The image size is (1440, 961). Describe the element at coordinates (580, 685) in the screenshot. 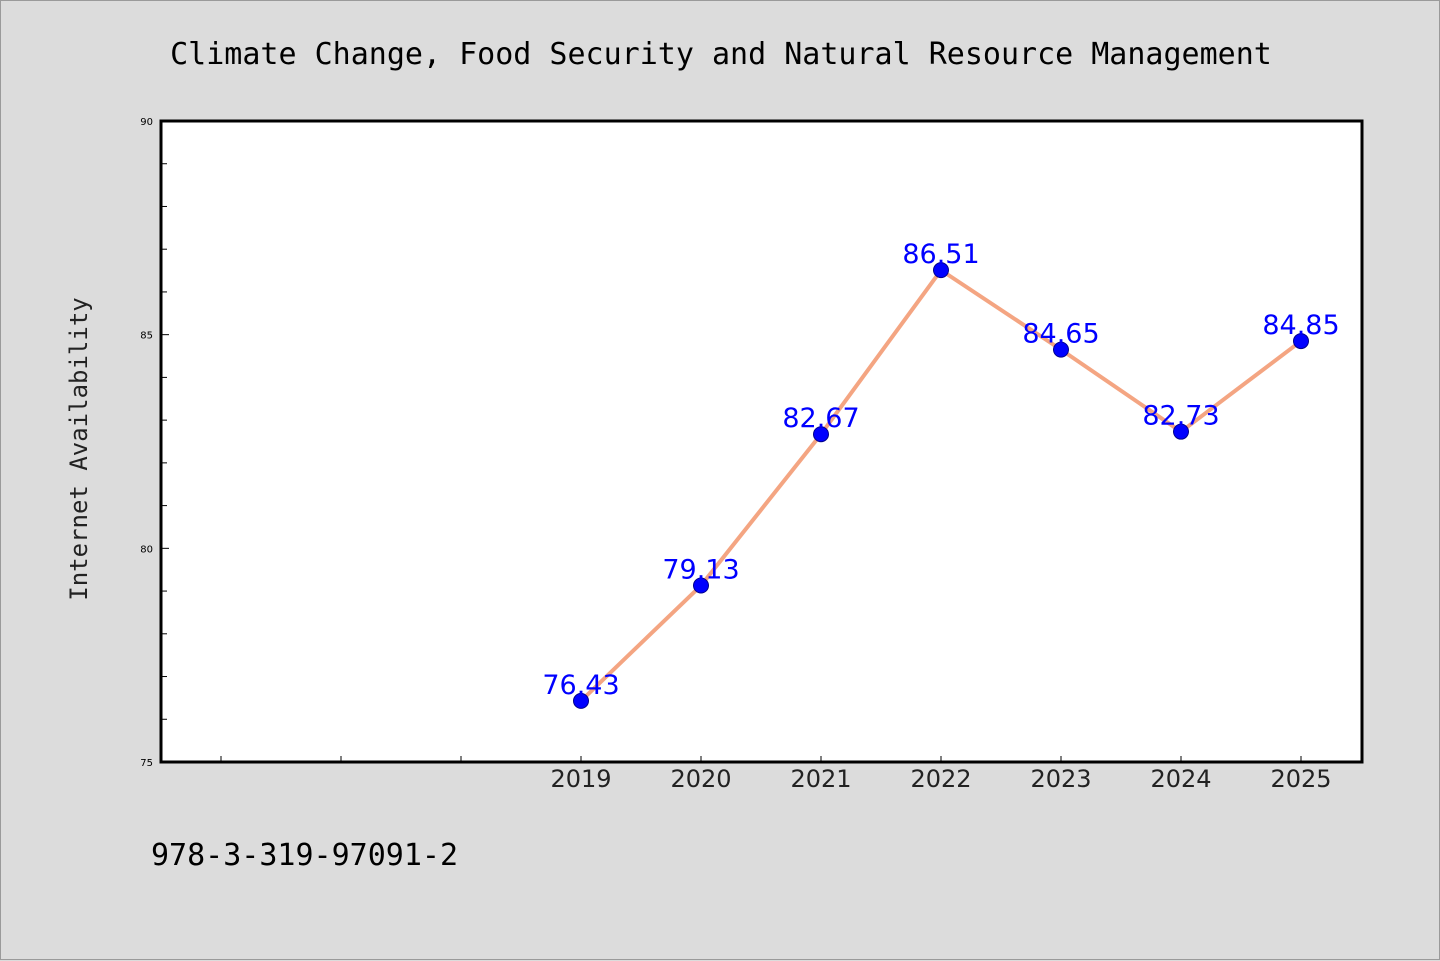

I see `data-label: 76.43` at that location.